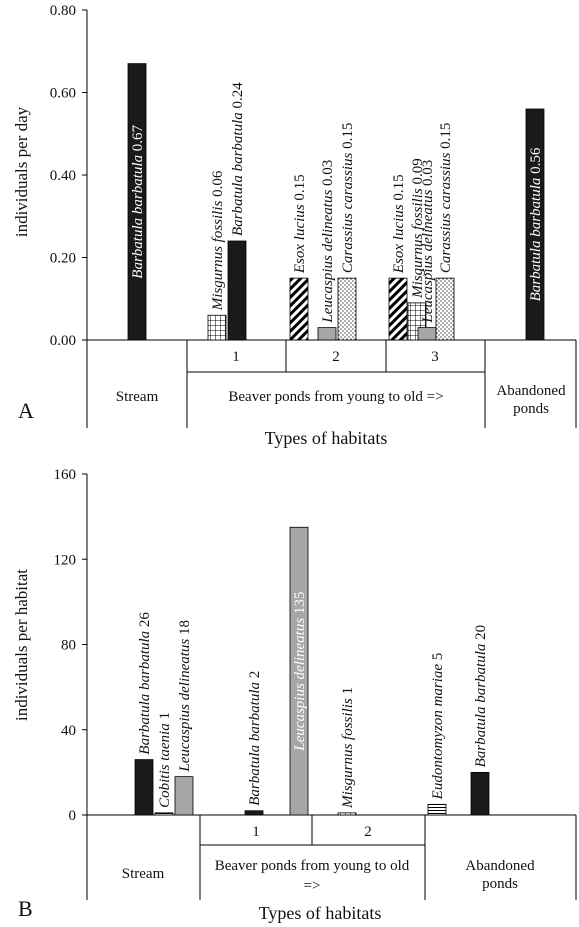 Image resolution: width=579 pixels, height=927 pixels. I want to click on panel-a-y-tick-label: 0.40, so click(63, 176).